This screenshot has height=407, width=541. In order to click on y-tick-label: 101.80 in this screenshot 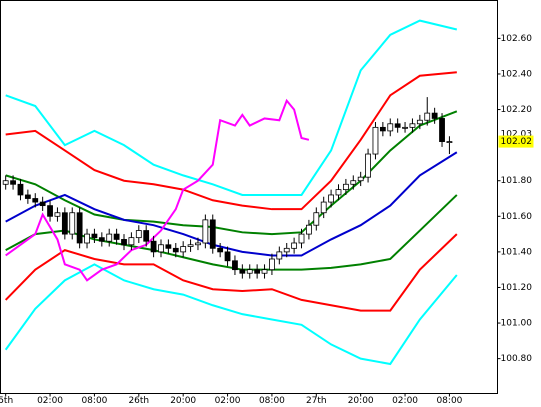, I will do `click(517, 181)`.